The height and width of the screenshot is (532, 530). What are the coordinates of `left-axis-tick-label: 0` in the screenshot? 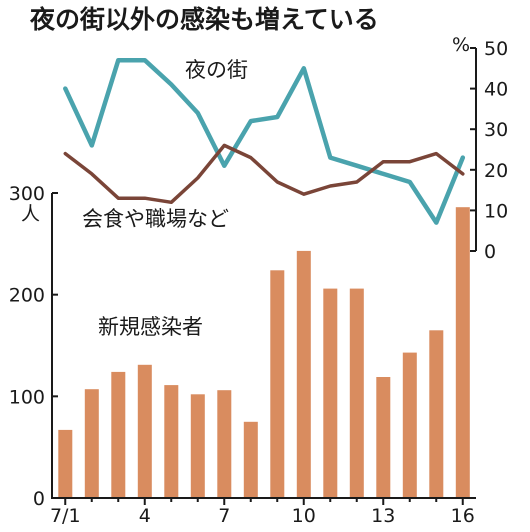 It's located at (39, 499).